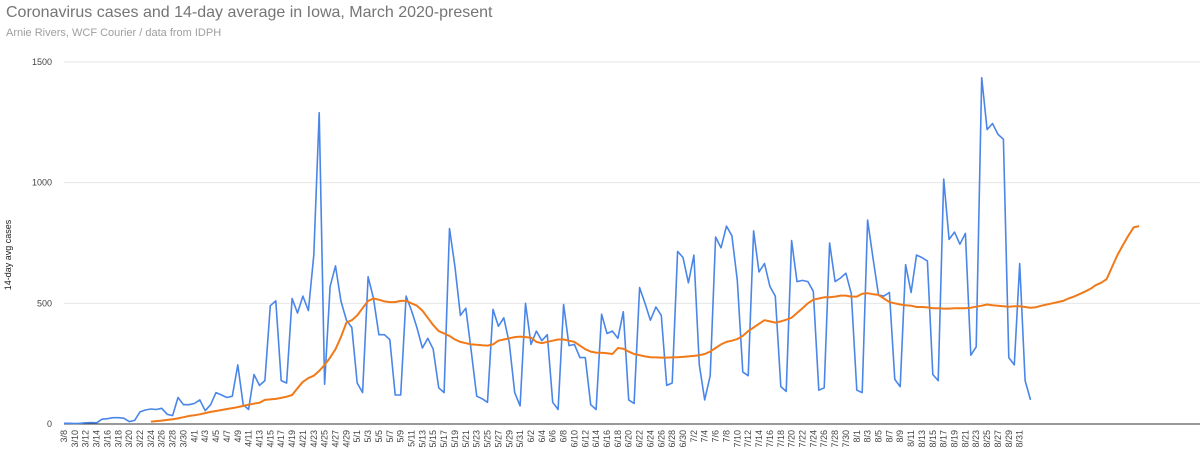 The image size is (1200, 455). What do you see at coordinates (553, 436) in the screenshot?
I see `x-tick-label: 6/6` at bounding box center [553, 436].